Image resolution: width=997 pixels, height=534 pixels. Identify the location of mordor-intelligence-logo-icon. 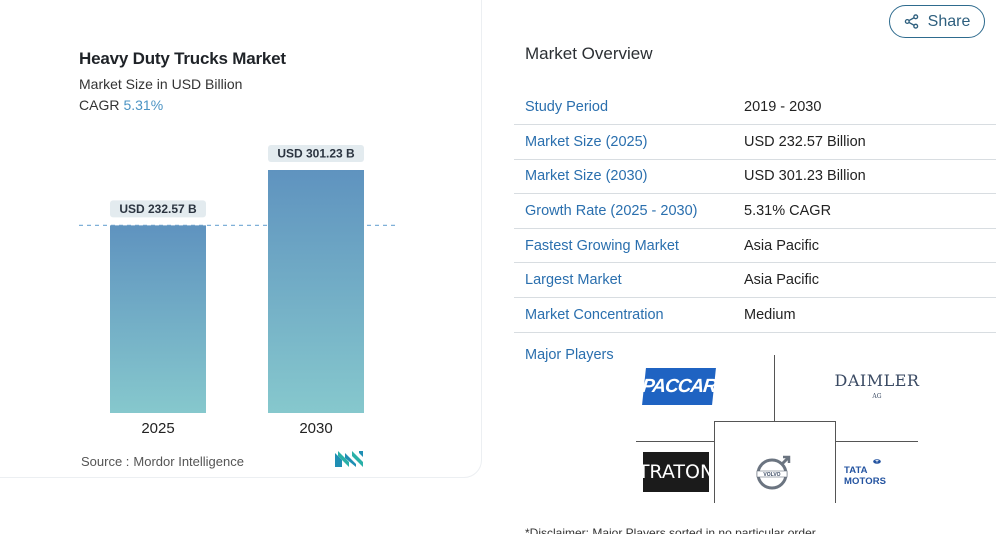
(349, 459).